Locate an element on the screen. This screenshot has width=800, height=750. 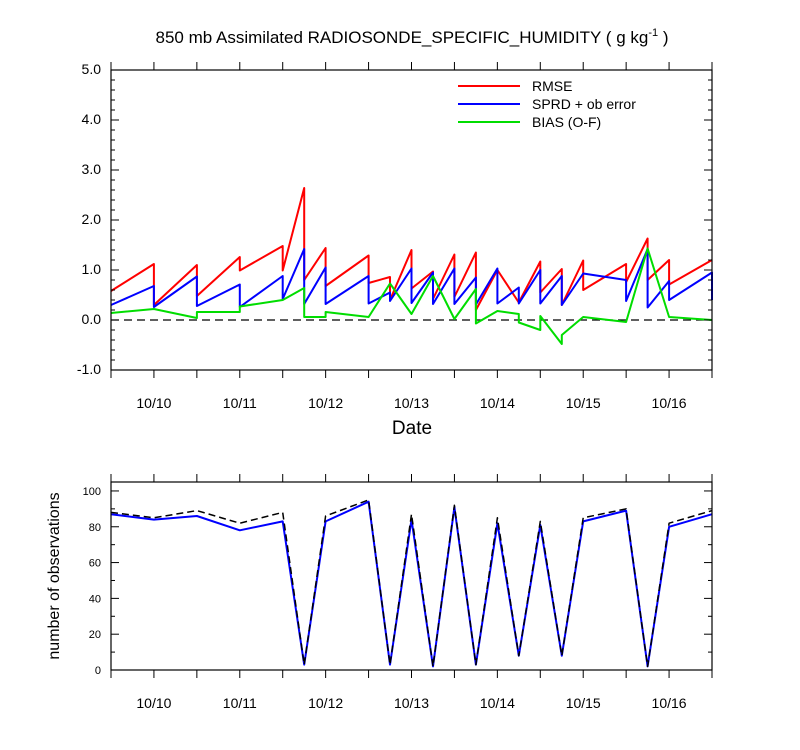
y-tick-label: 60 is located at coordinates (95, 564).